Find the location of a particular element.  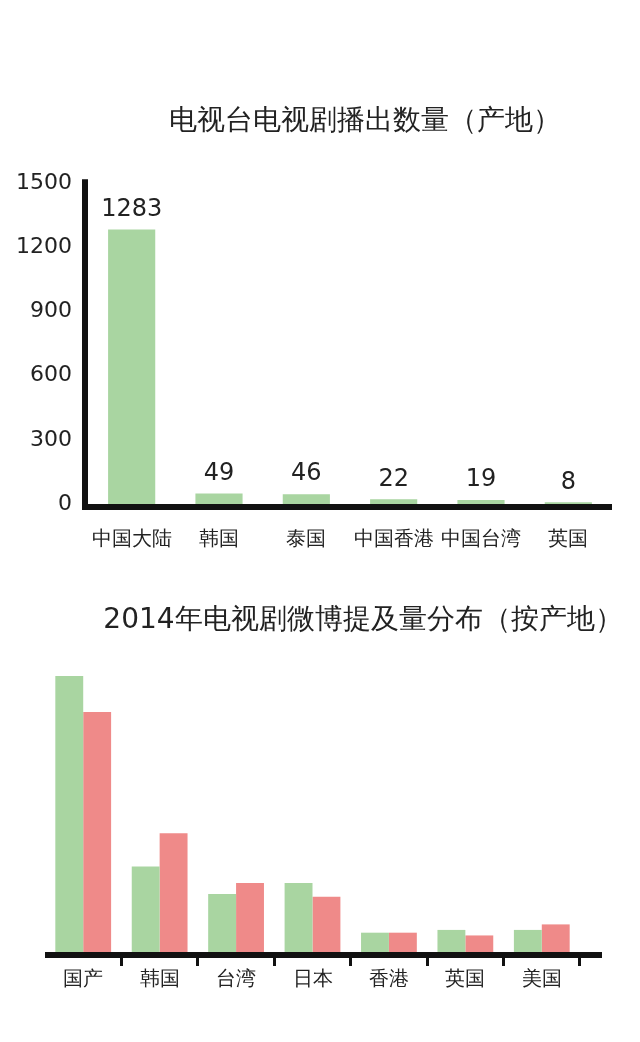

y-tick-label: 600 is located at coordinates (51, 374).